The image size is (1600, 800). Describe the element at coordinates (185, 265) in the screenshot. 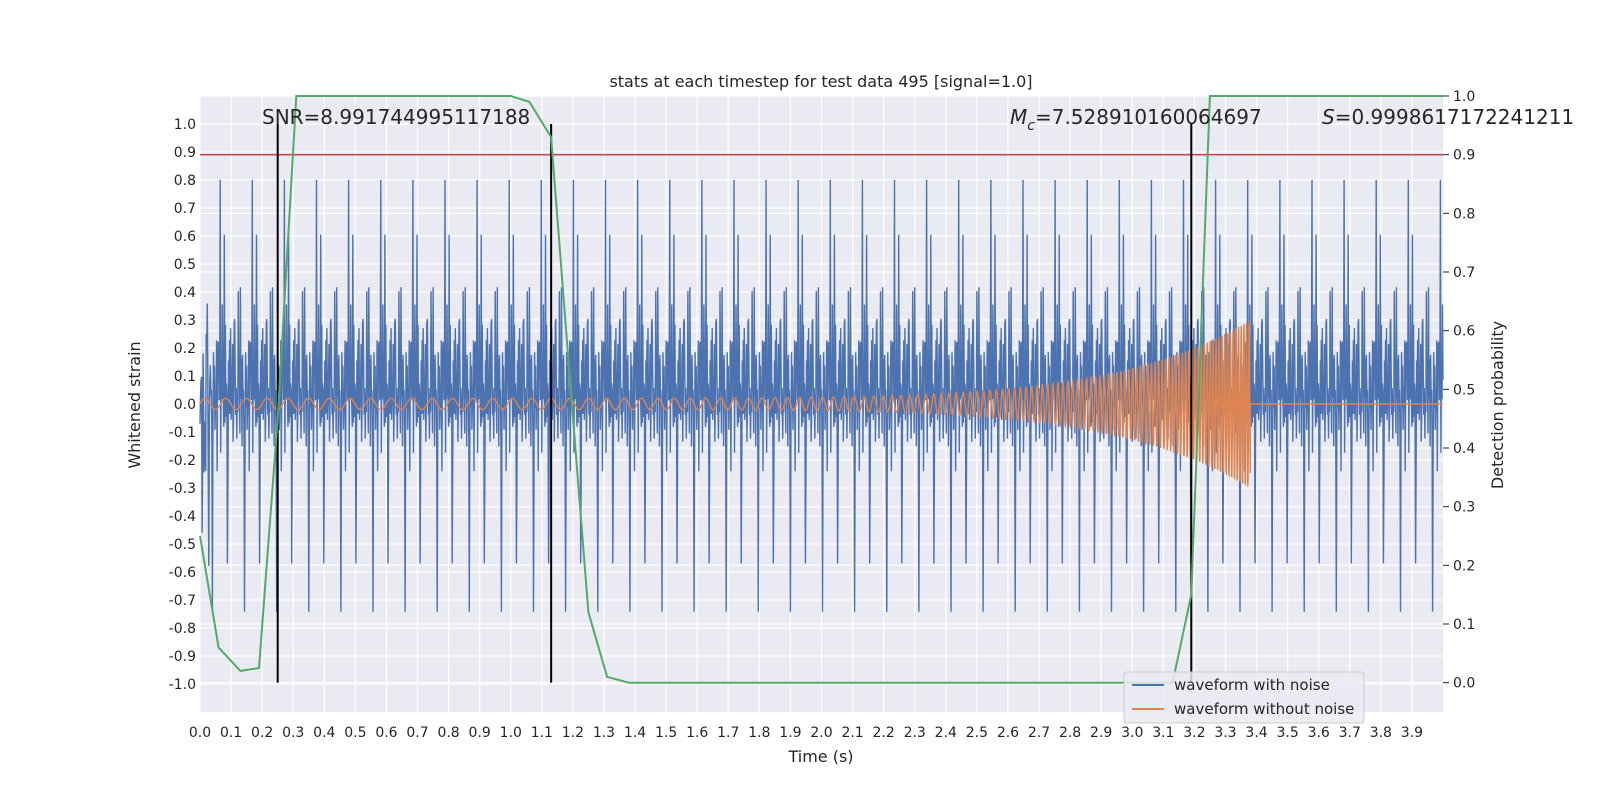

I see `y-tick-label: 0.5` at that location.